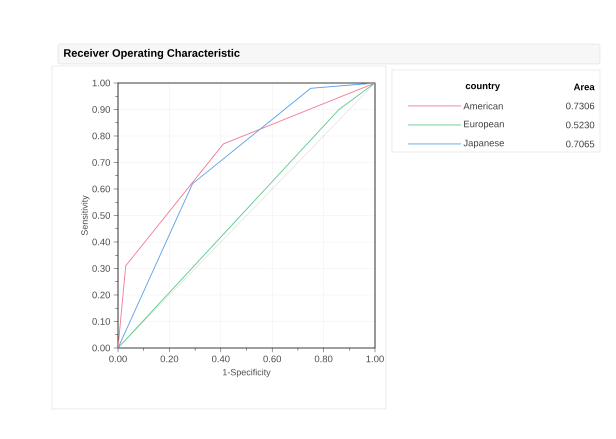  What do you see at coordinates (101, 136) in the screenshot?
I see `y-tick-label: 0.80` at bounding box center [101, 136].